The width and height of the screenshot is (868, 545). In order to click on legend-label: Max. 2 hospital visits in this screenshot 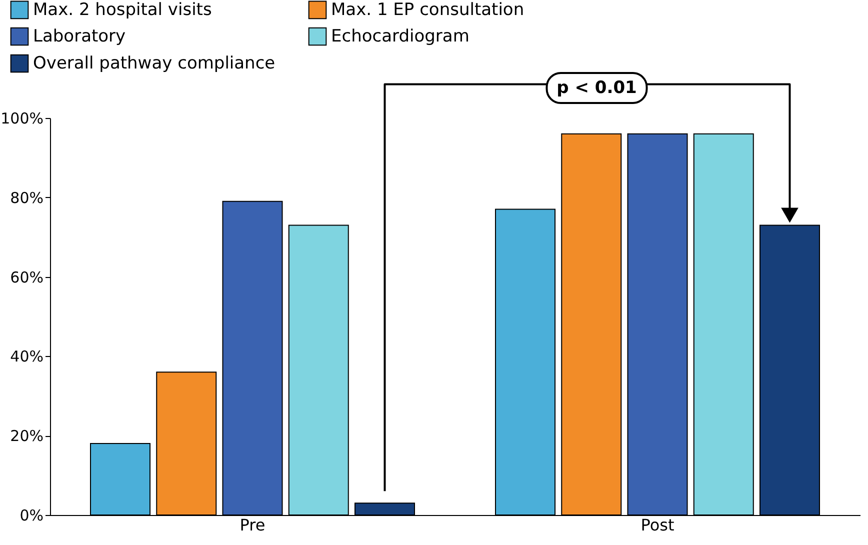, I will do `click(122, 10)`.